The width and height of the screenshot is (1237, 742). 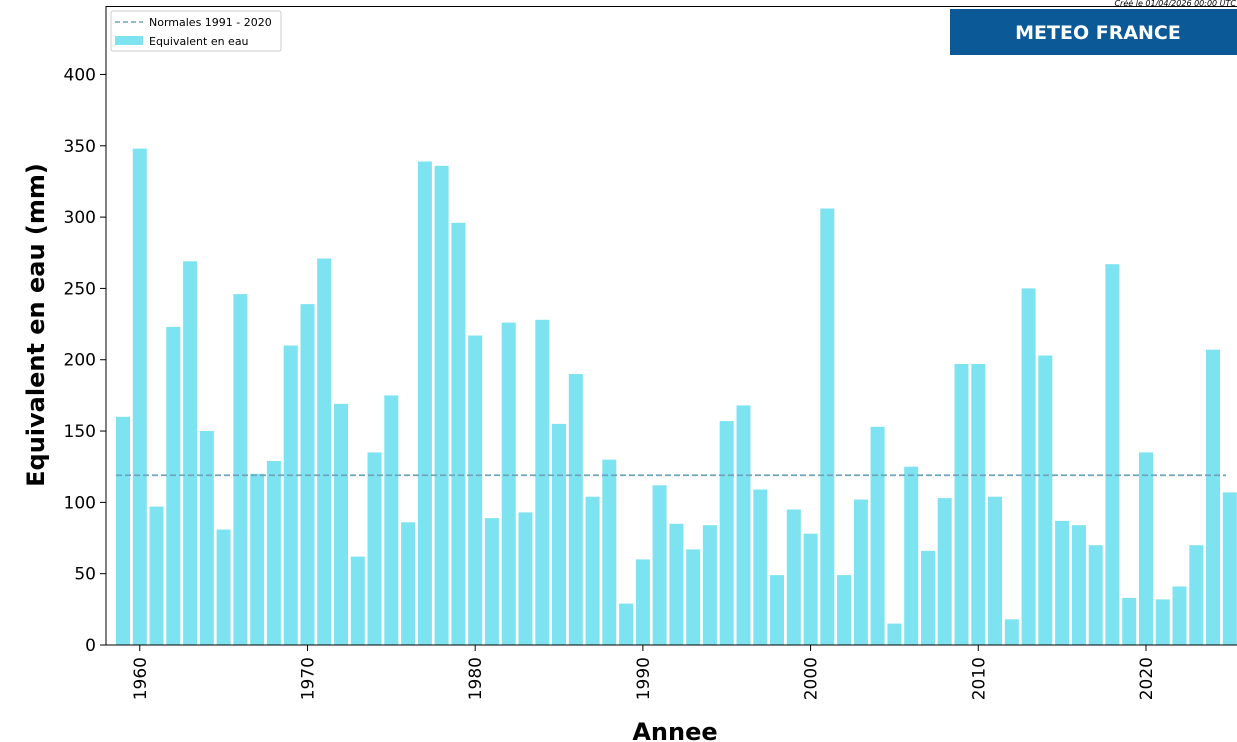 What do you see at coordinates (542, 482) in the screenshot?
I see `bar-1984` at bounding box center [542, 482].